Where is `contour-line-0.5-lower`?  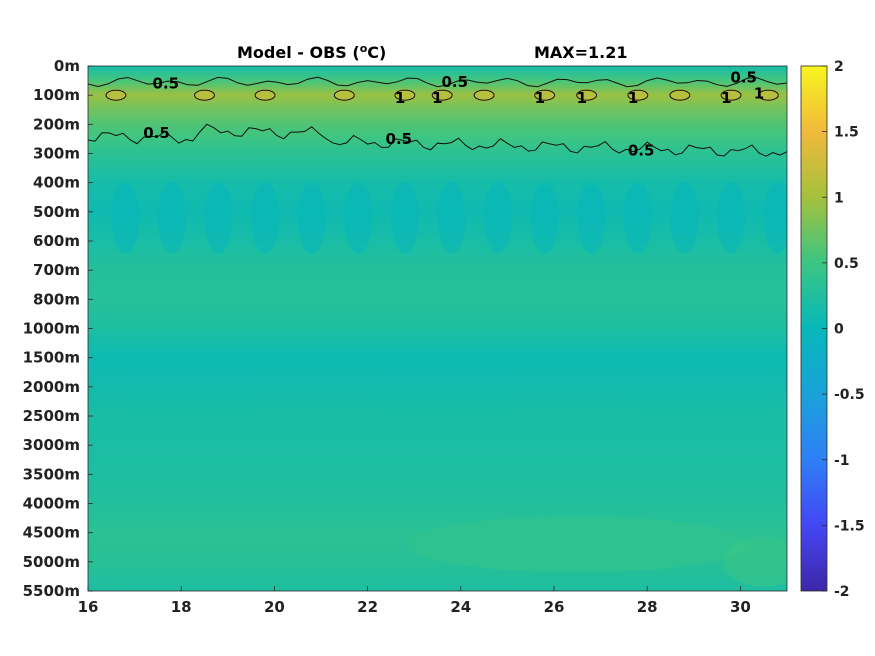
contour-line-0.5-lower is located at coordinates (437, 140).